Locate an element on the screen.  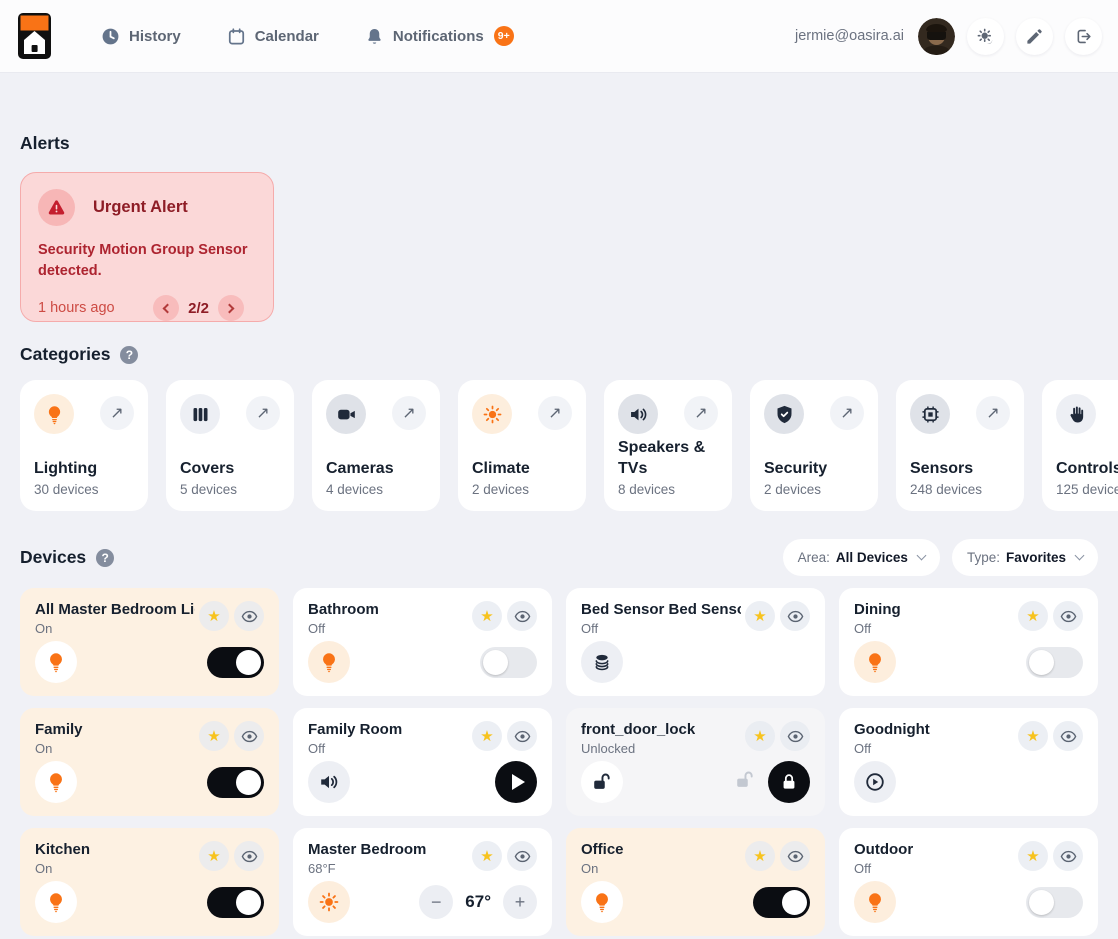
theme-toggle-button is located at coordinates (985, 36).